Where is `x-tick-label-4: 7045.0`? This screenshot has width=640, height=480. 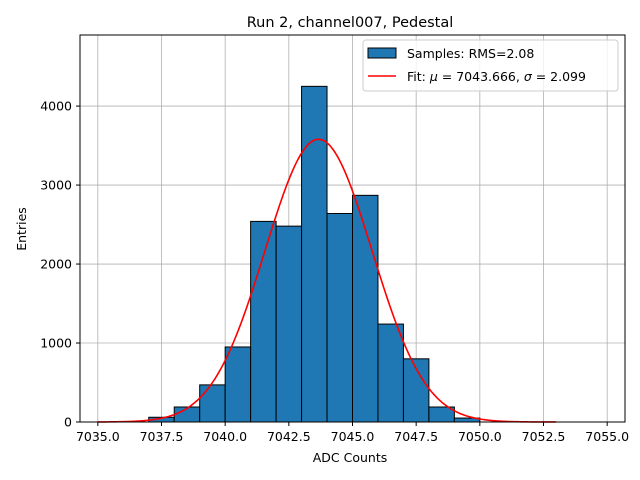
x-tick-label-4: 7045.0 is located at coordinates (353, 436).